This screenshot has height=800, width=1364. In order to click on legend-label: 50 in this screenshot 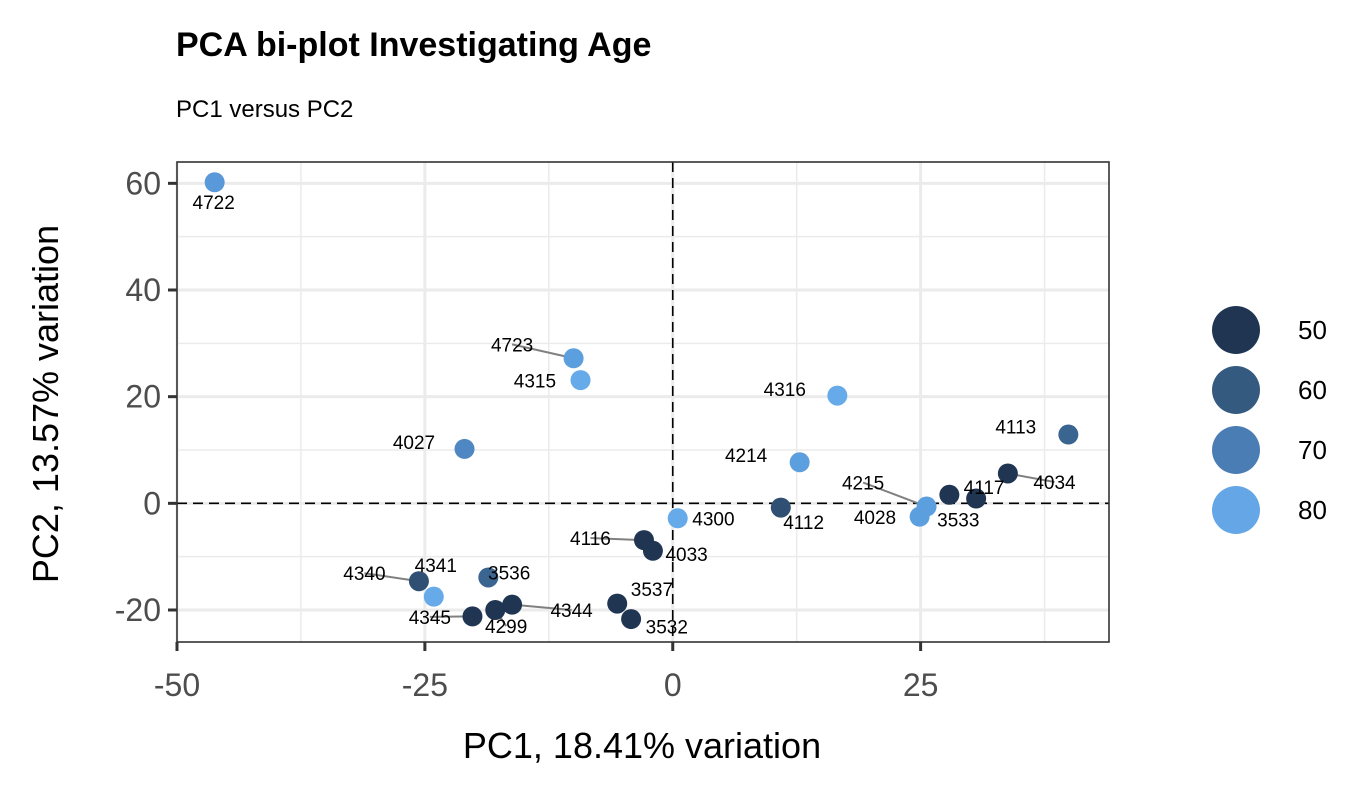, I will do `click(1312, 330)`.